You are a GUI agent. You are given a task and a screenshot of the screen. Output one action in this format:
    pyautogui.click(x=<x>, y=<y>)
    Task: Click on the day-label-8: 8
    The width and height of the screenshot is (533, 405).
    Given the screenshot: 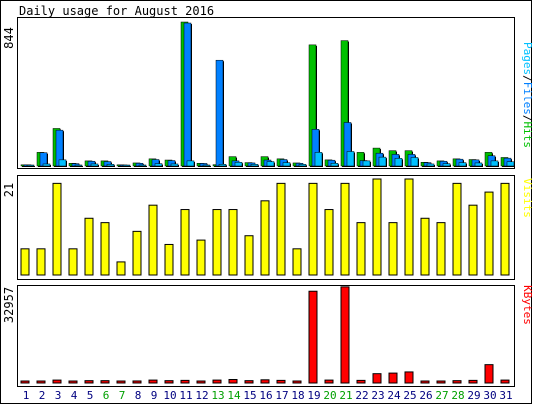 What is the action you would take?
    pyautogui.click(x=138, y=395)
    